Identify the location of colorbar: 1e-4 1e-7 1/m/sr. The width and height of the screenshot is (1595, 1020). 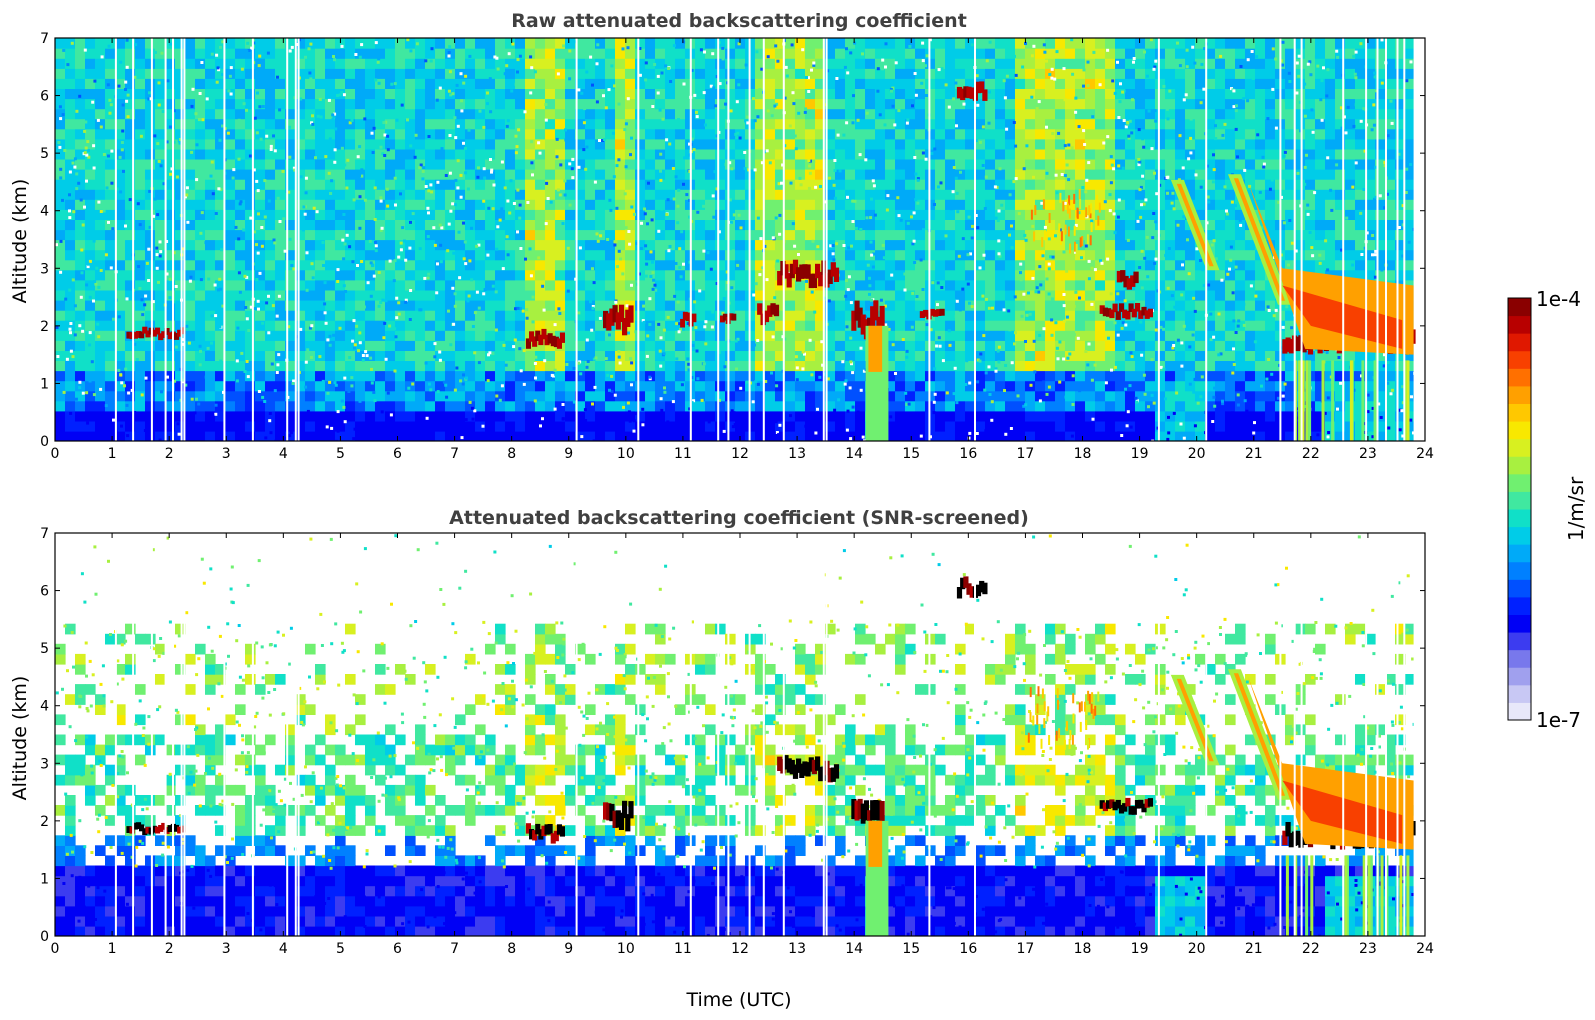
(1547, 509).